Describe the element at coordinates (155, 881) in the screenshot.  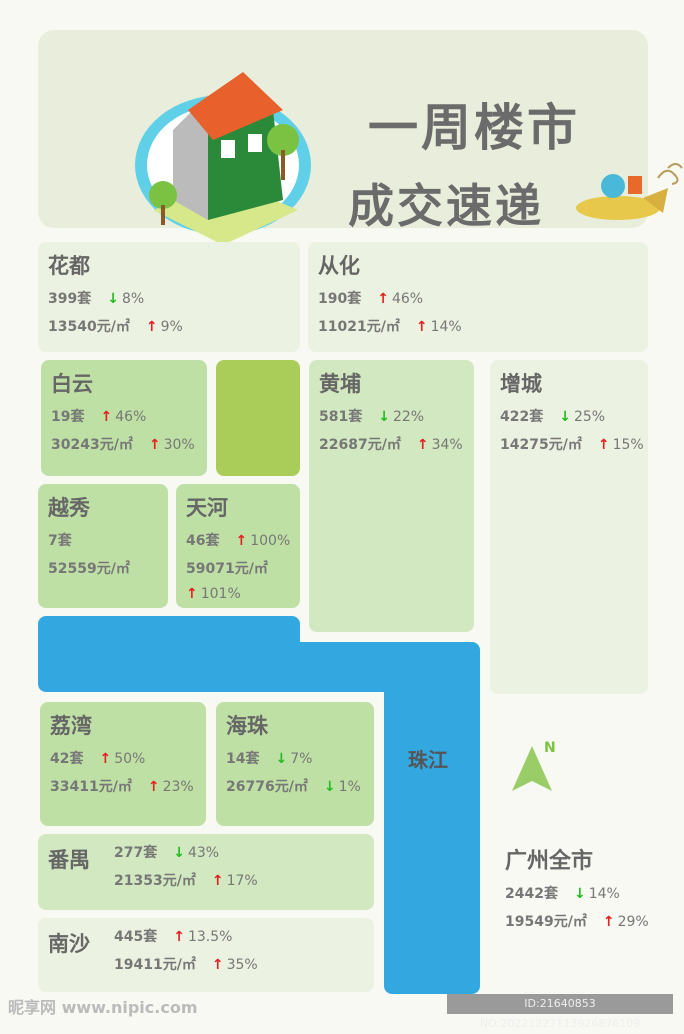
I see `price-value: 21353元/㎡` at that location.